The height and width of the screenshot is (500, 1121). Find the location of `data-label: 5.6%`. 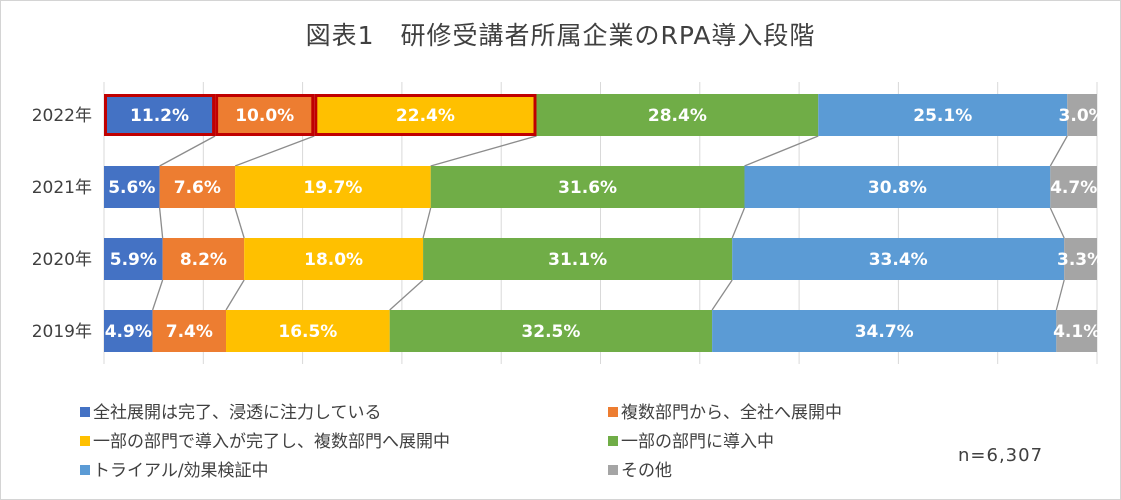

data-label: 5.6% is located at coordinates (131, 188).